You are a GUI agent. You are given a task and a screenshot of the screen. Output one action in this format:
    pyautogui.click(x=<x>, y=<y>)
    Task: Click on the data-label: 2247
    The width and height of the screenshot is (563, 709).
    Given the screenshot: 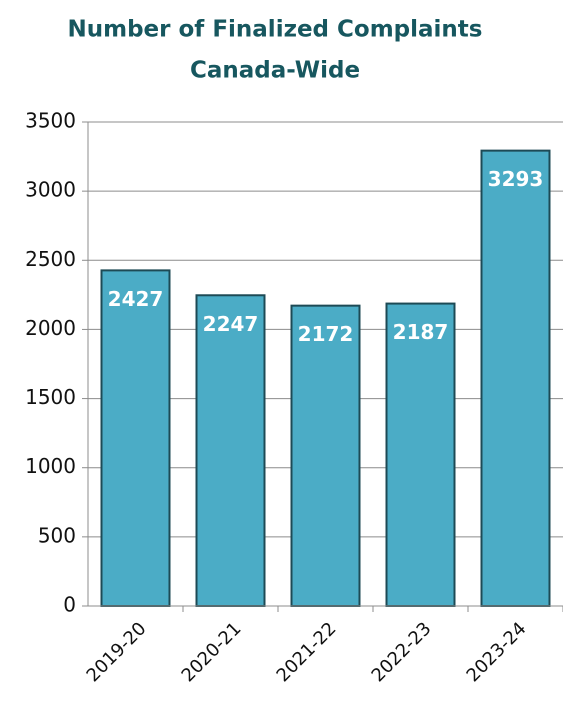 What is the action you would take?
    pyautogui.click(x=231, y=324)
    